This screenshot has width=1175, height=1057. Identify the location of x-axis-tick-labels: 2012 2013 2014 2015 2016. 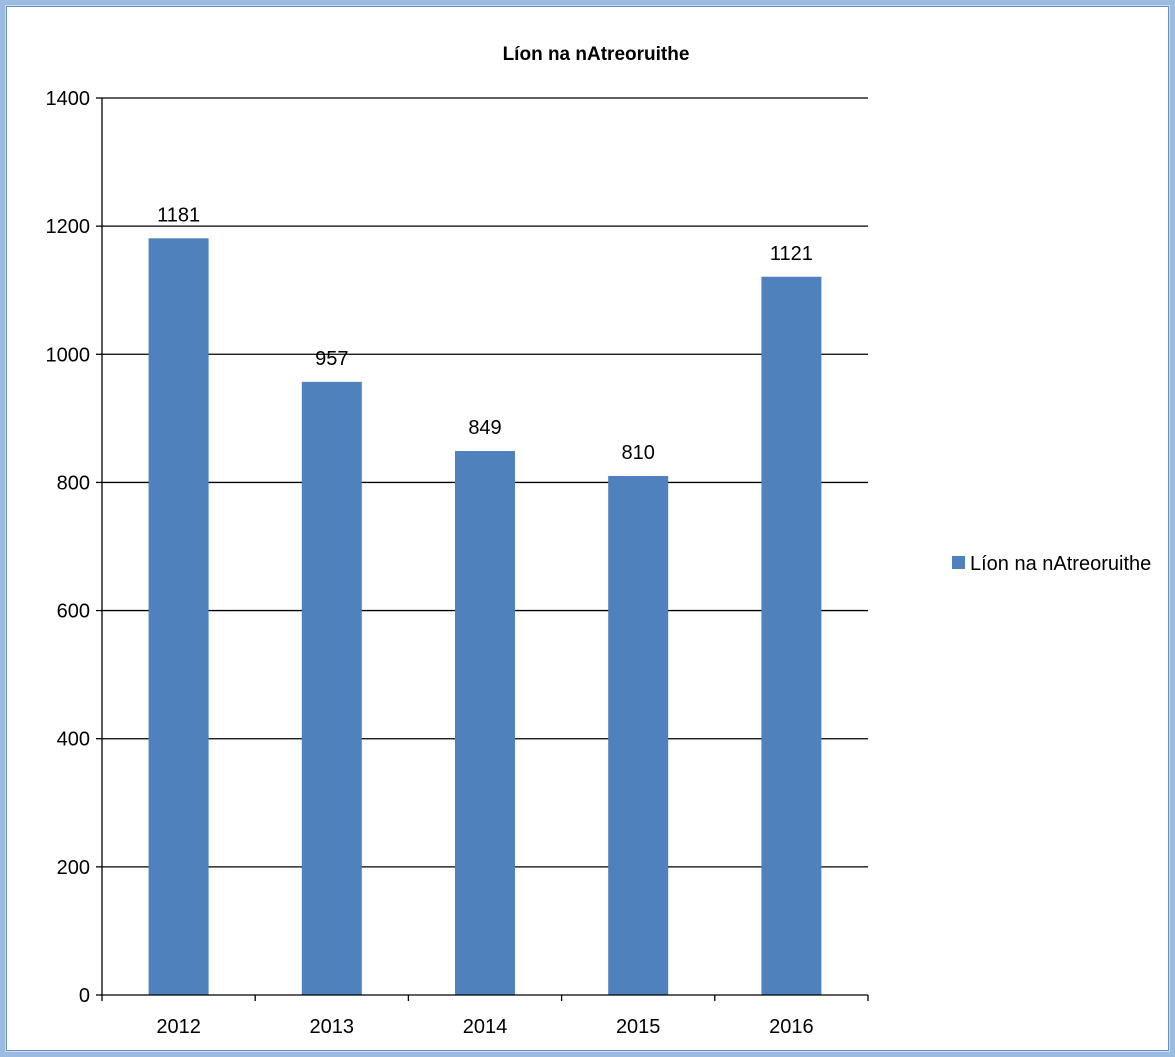
(484, 1027).